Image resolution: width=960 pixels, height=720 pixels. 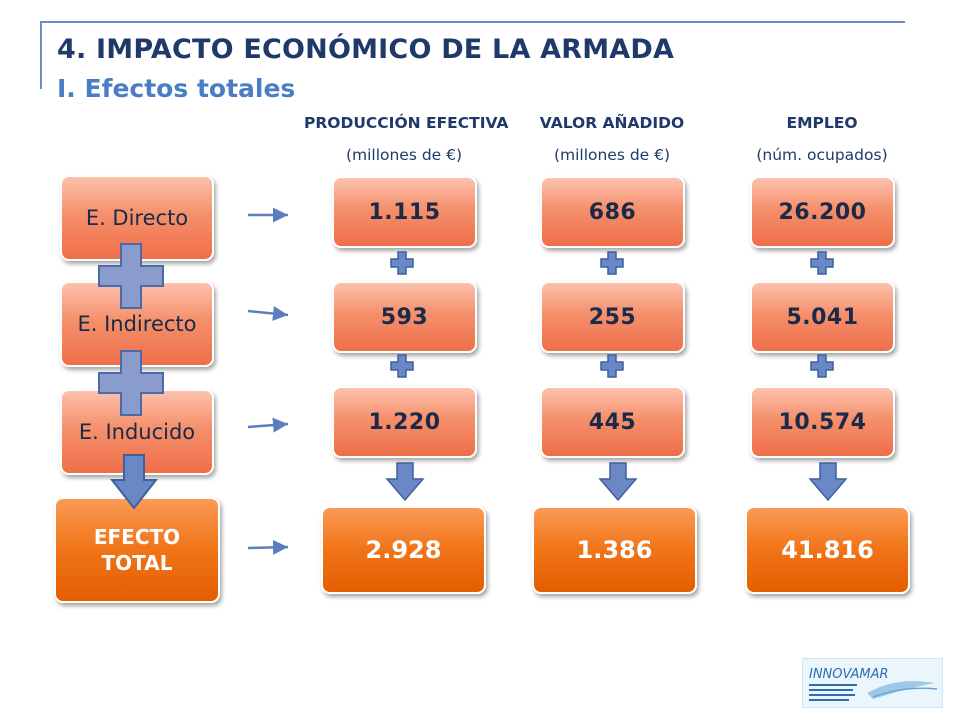 I want to click on innovamar-logo: INNOVAMAR, so click(x=872, y=683).